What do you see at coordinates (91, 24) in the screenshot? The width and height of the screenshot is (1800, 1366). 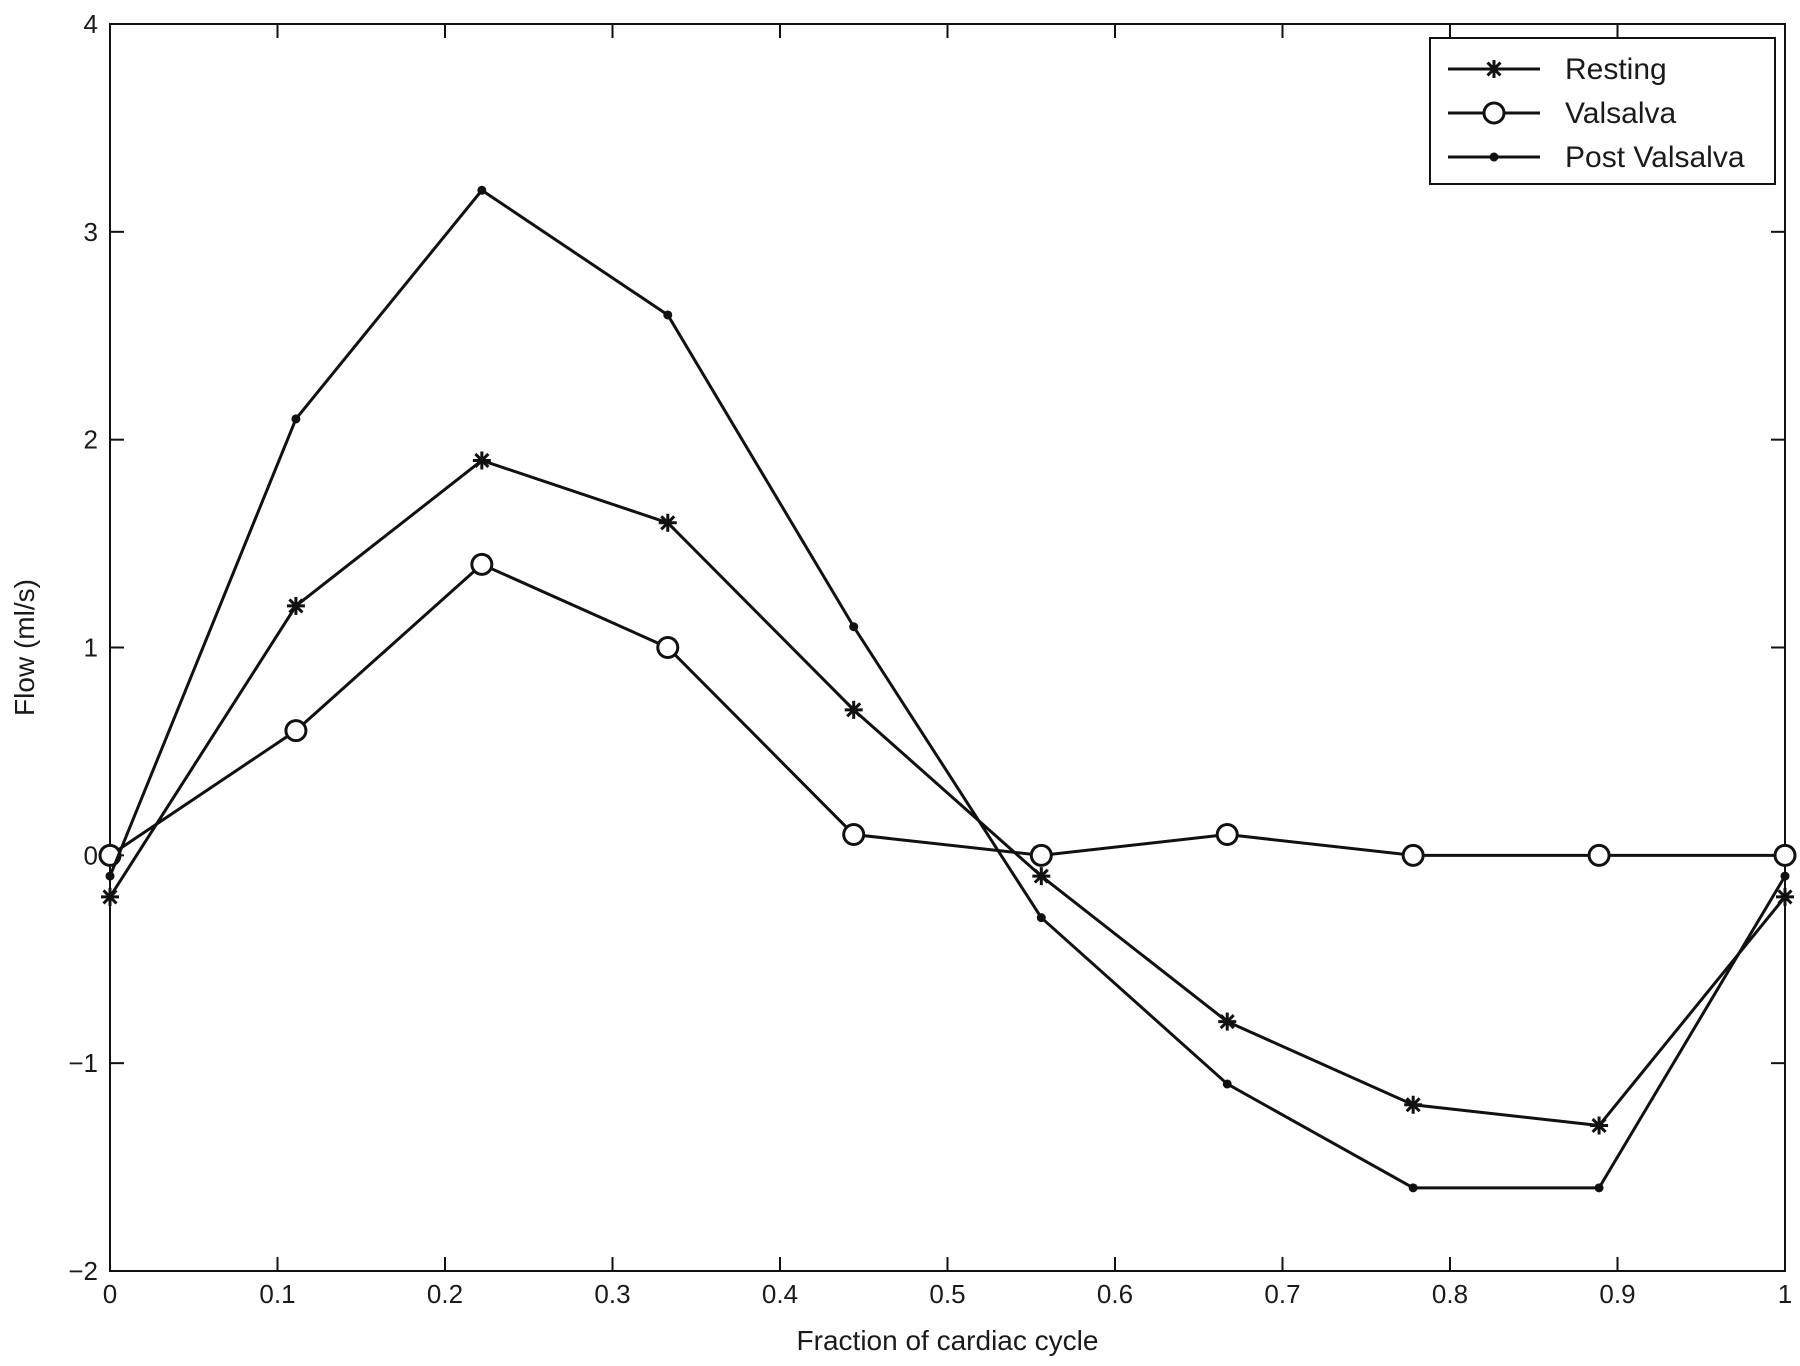 I see `y-tick-label: 4` at bounding box center [91, 24].